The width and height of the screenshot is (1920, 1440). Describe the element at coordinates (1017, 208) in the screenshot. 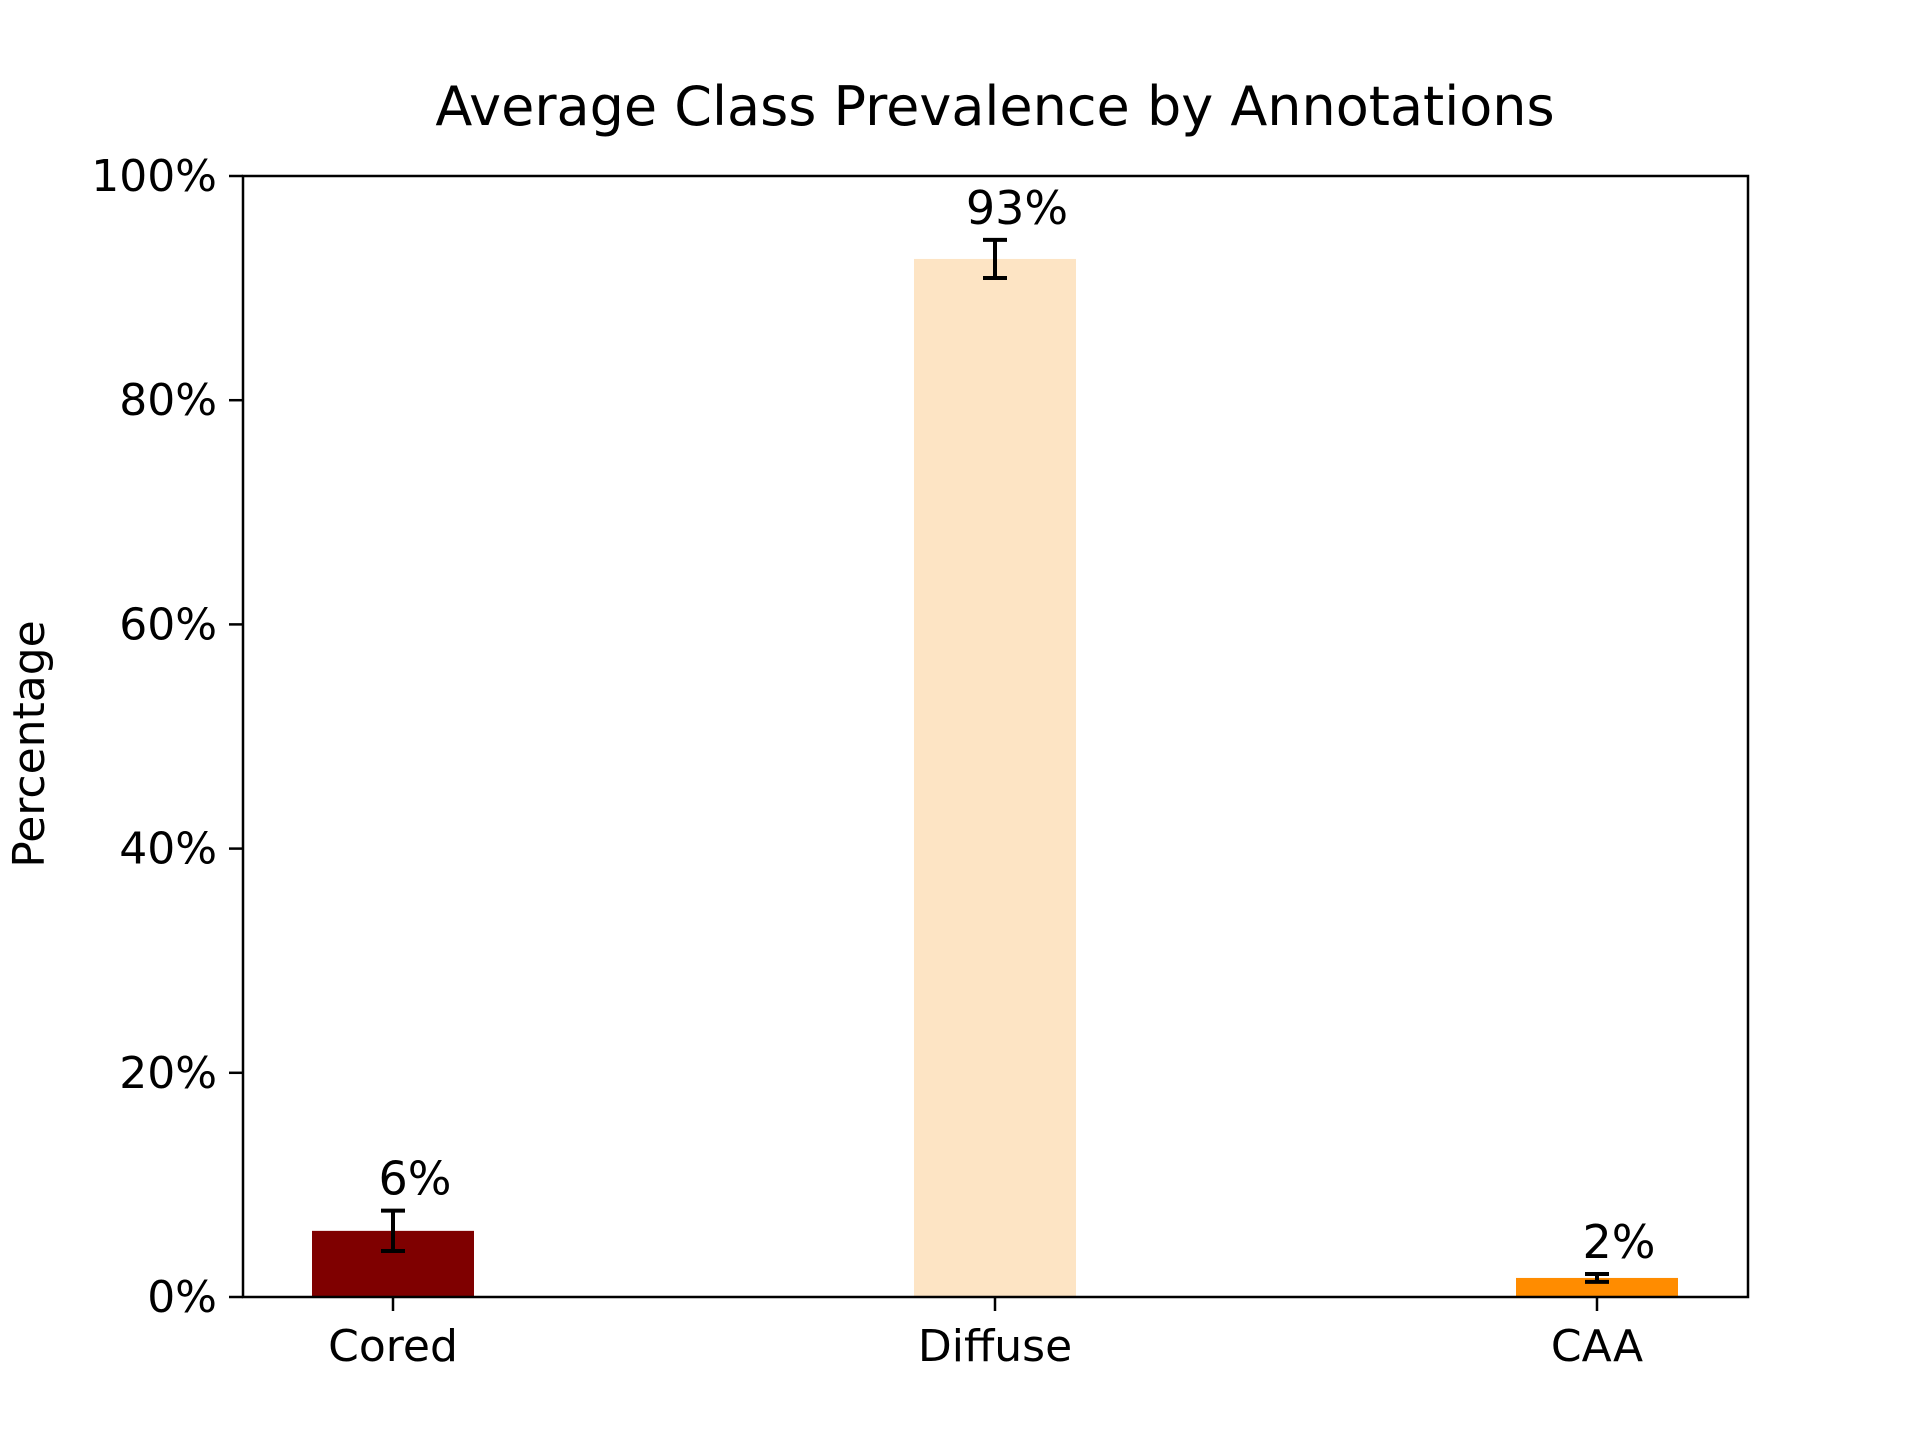

I see `data-label-diffuse: 93%` at that location.